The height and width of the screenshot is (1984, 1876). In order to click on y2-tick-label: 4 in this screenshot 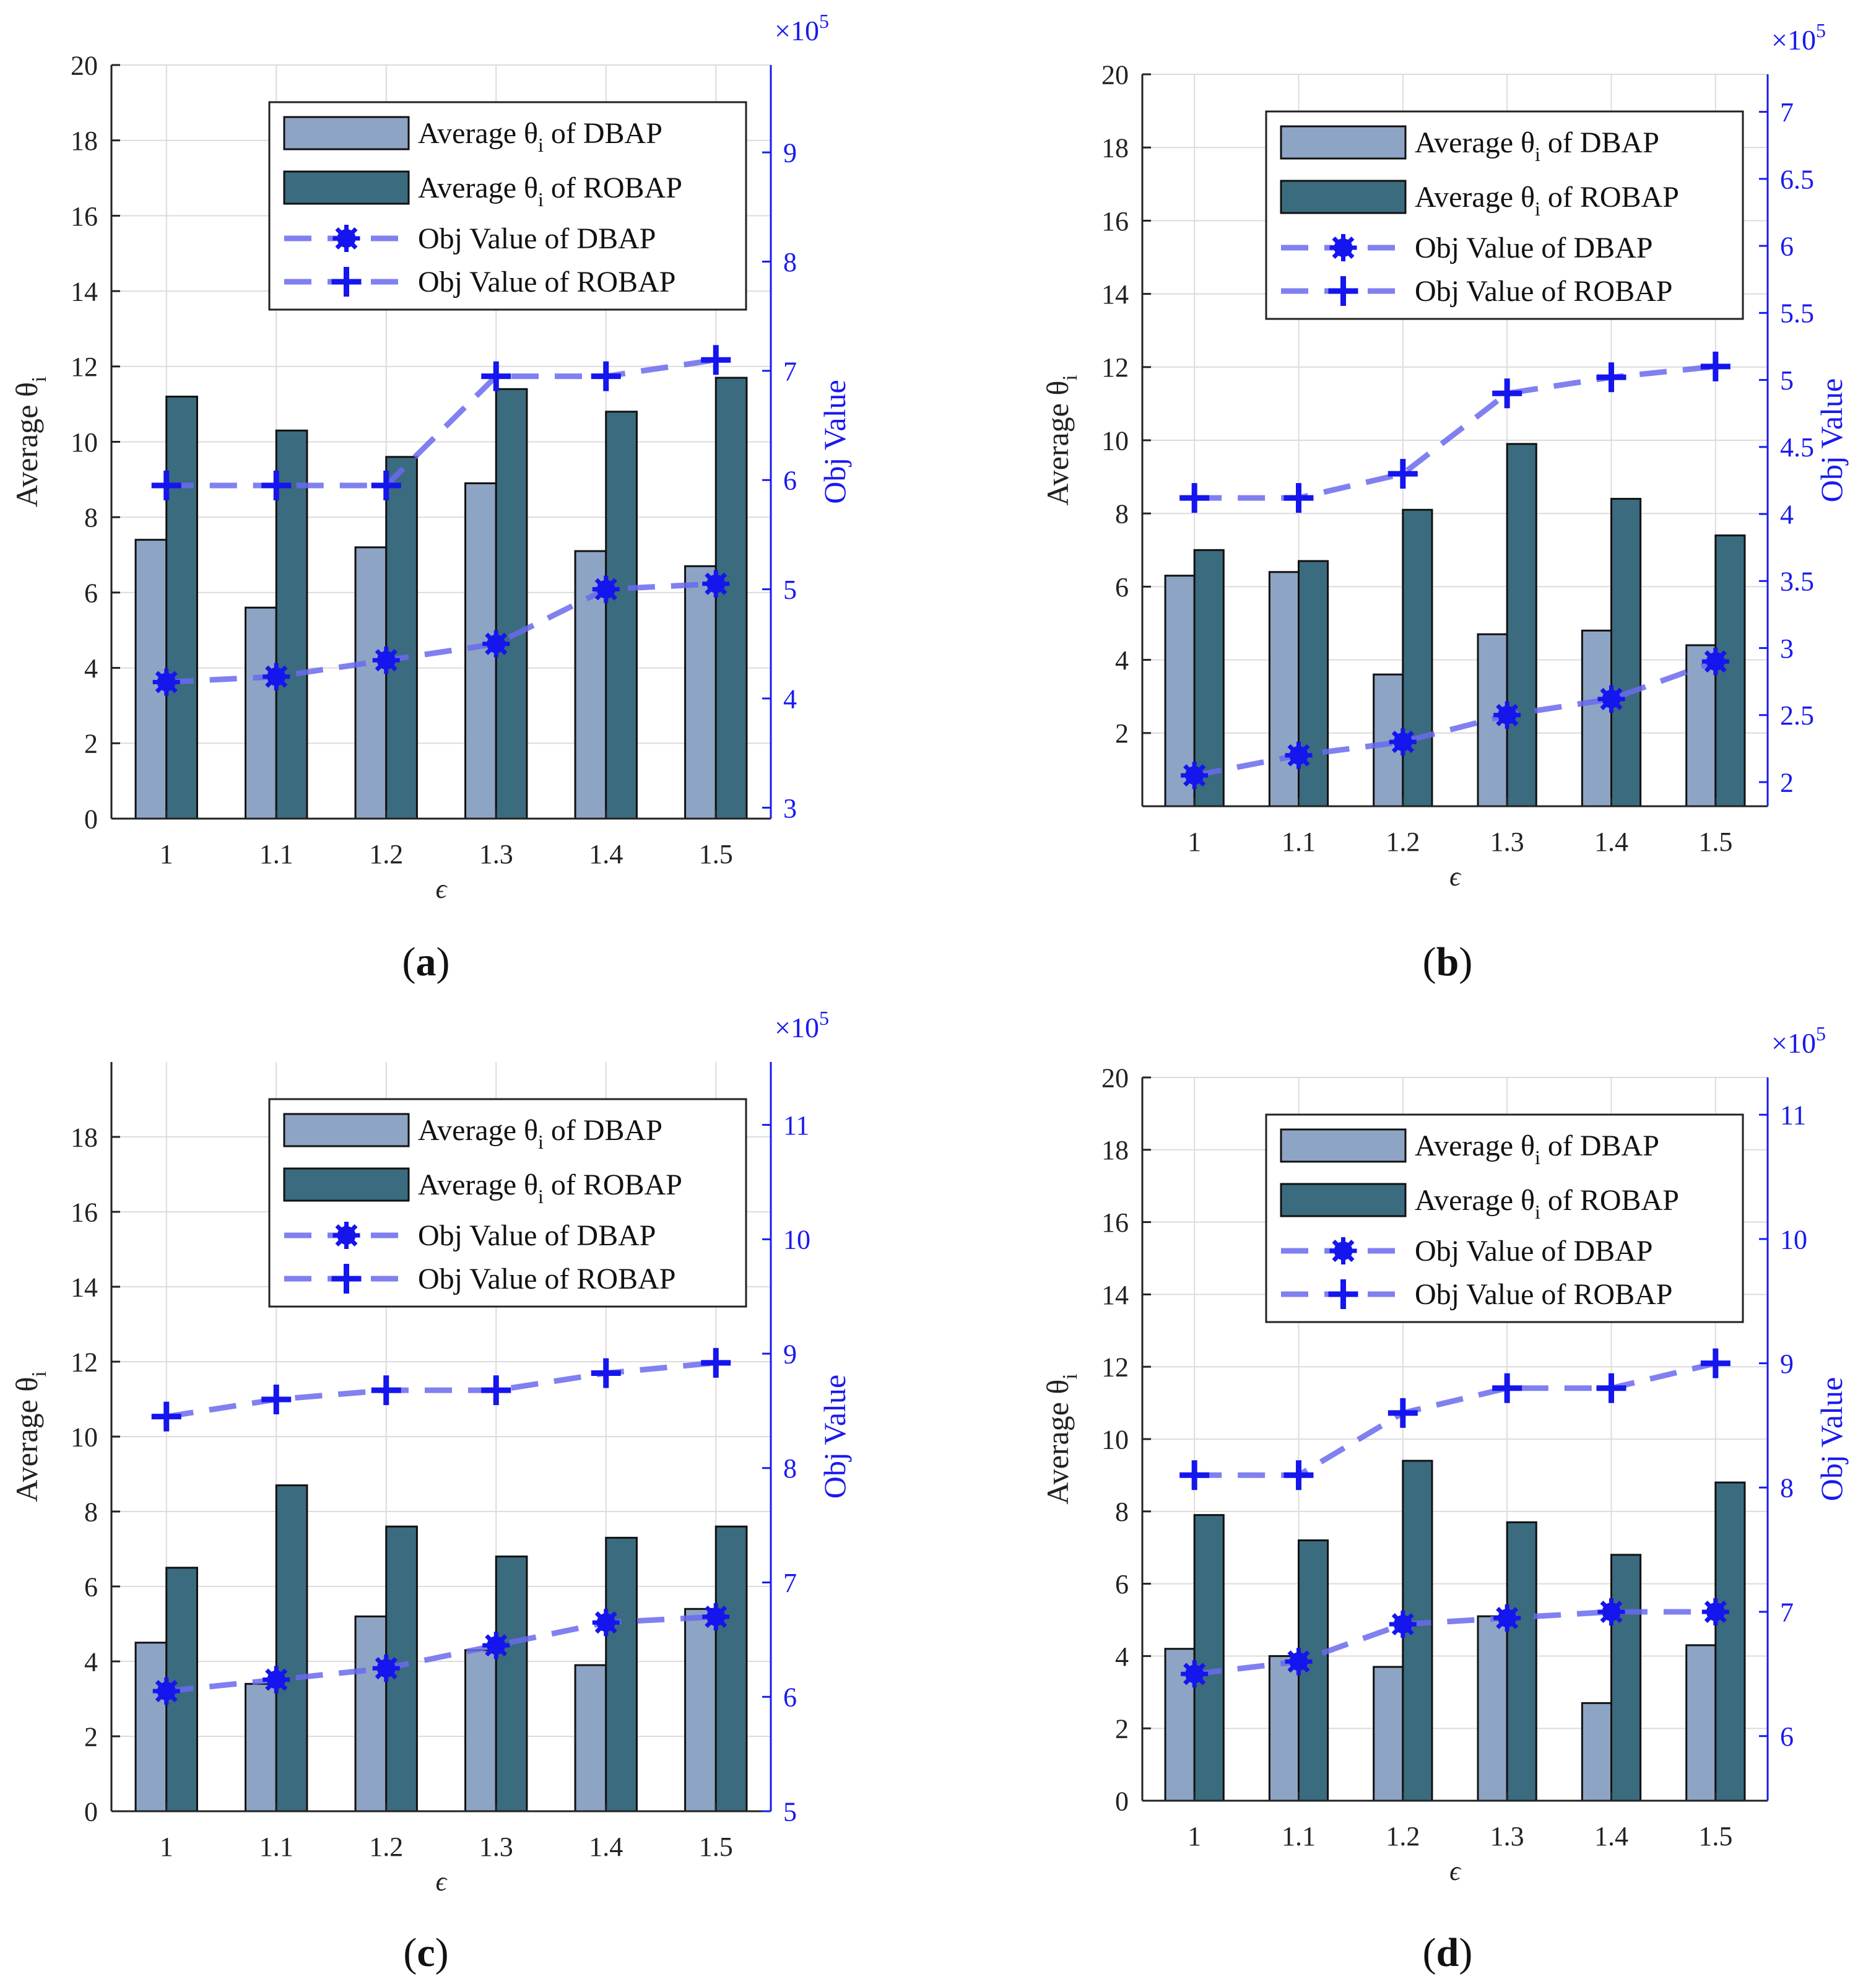, I will do `click(790, 699)`.